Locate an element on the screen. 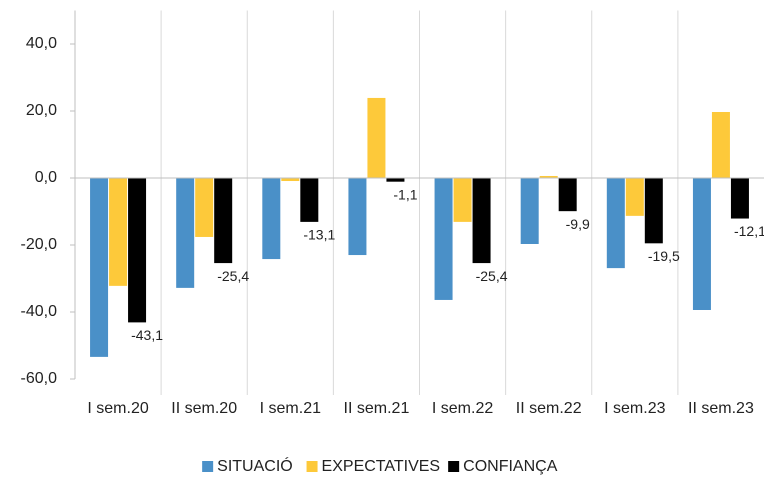 The width and height of the screenshot is (764, 479). data-label: -1,1 is located at coordinates (405, 194).